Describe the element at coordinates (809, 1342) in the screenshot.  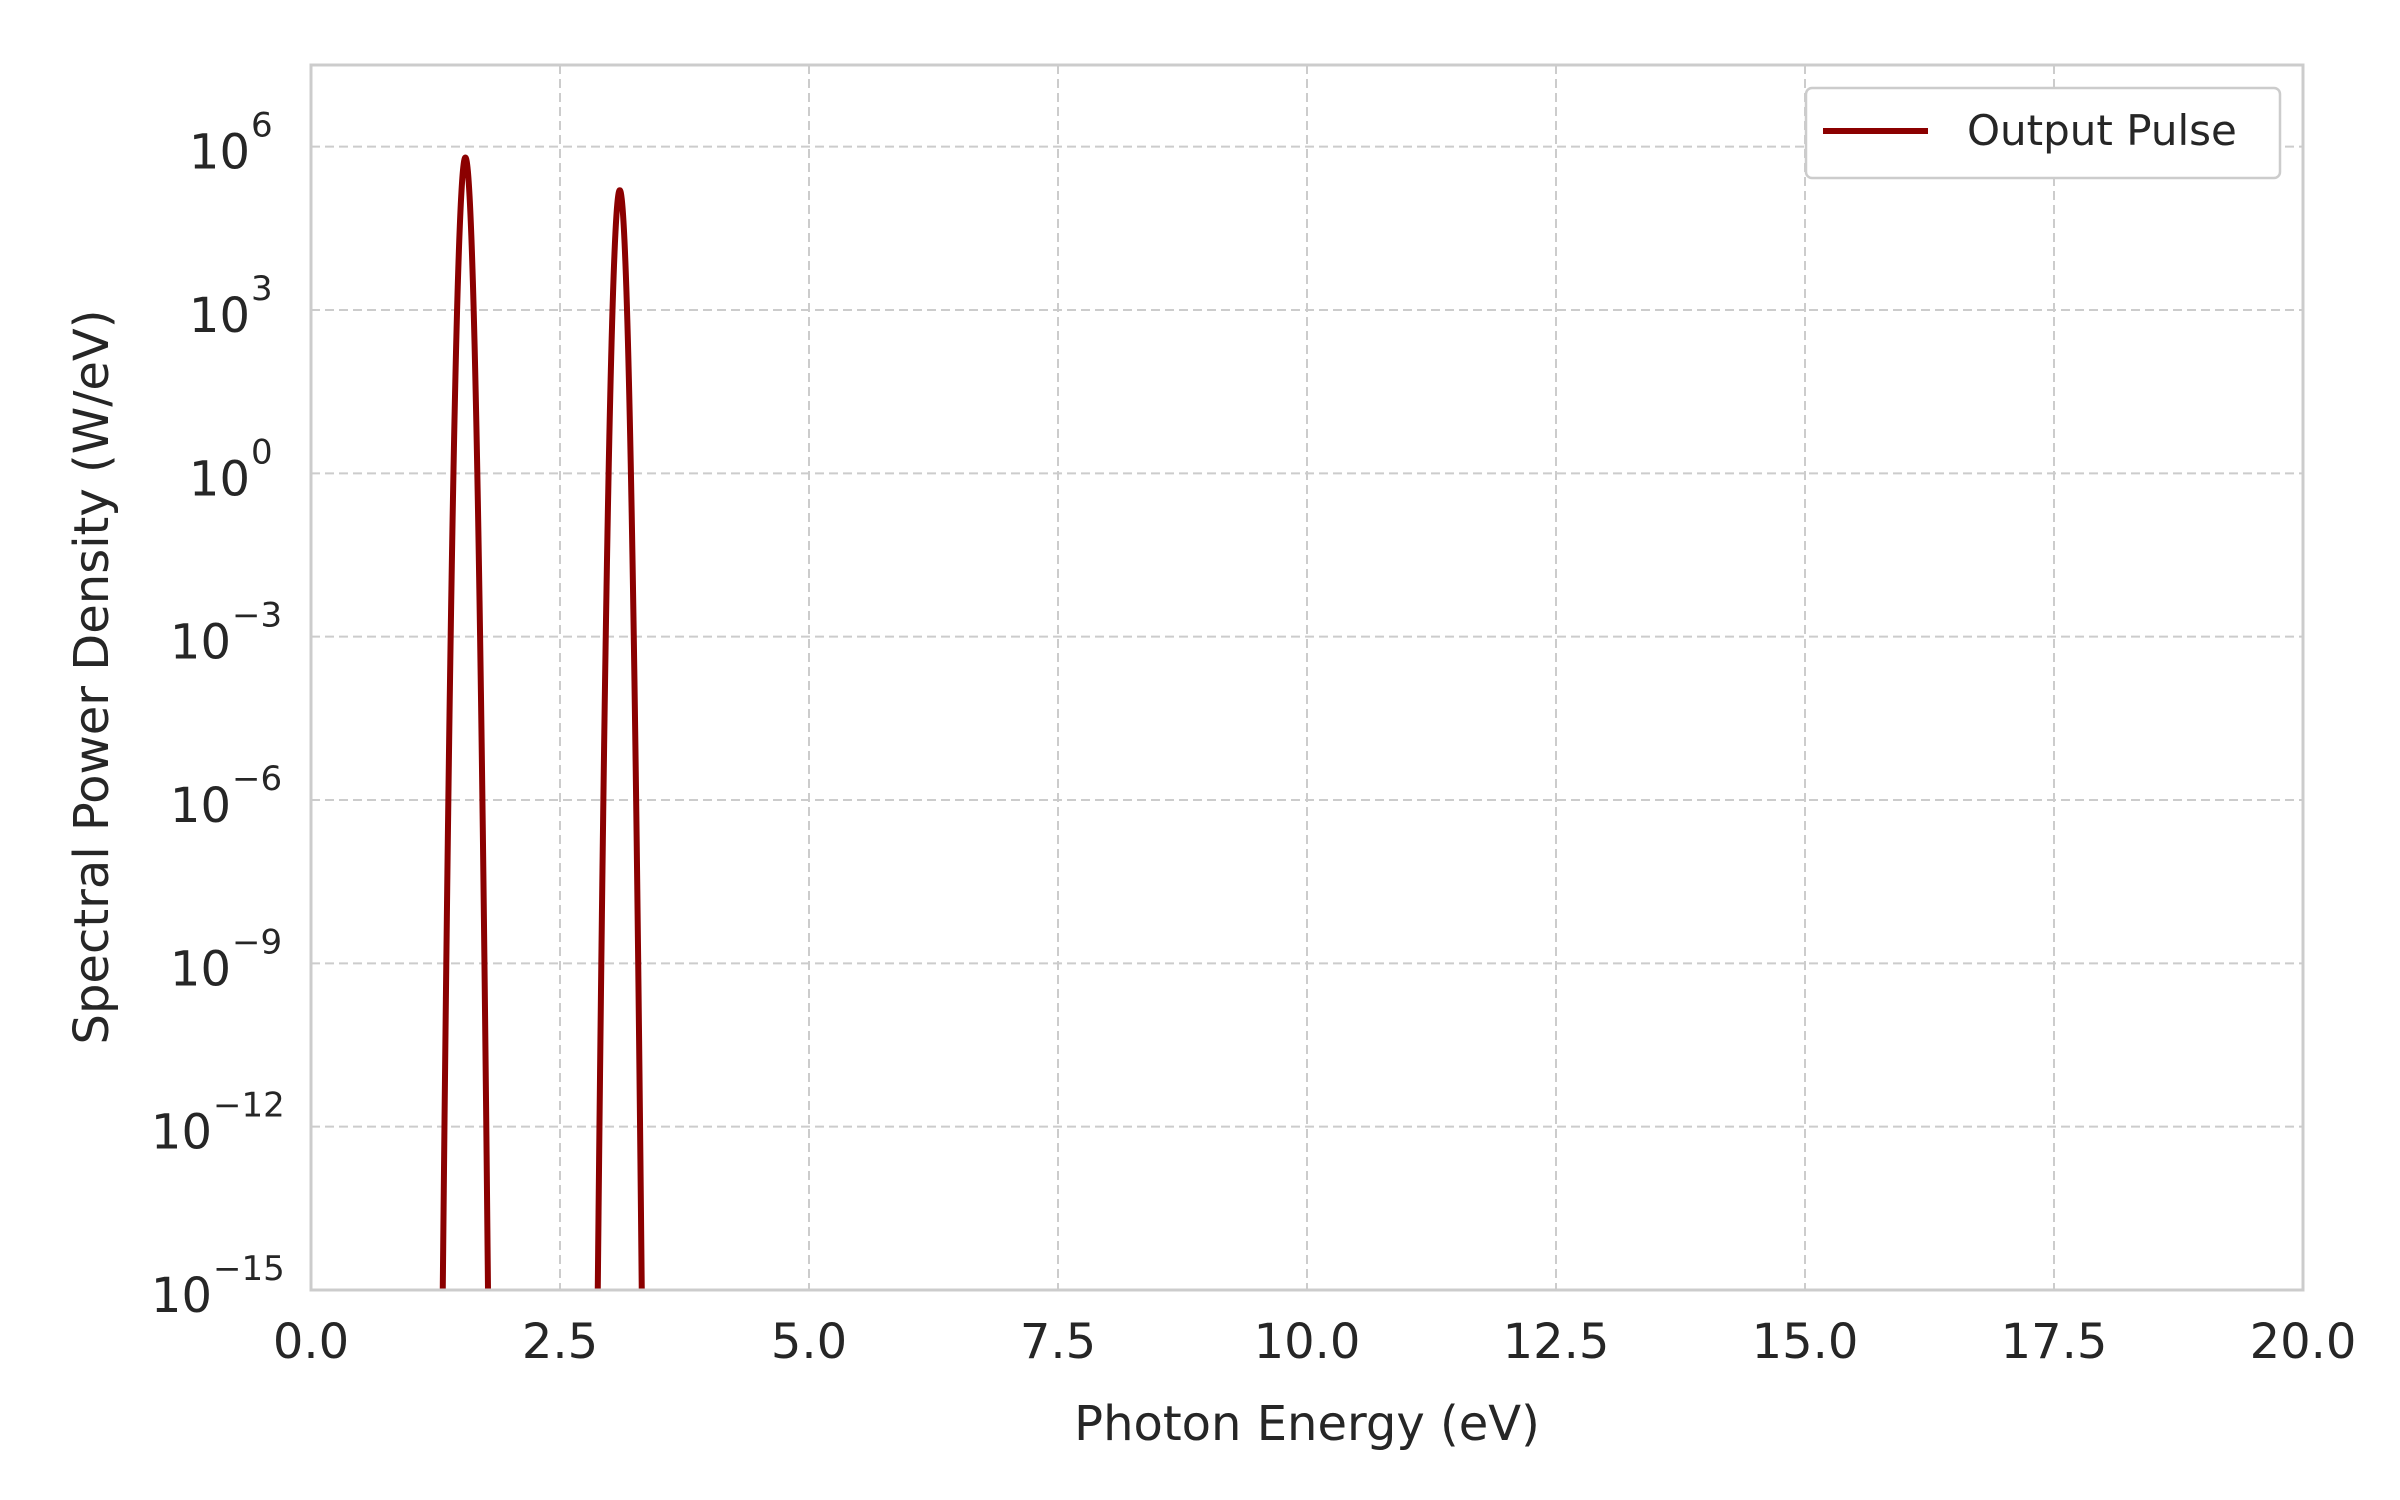
I see `x-tick-label: 5.0` at that location.